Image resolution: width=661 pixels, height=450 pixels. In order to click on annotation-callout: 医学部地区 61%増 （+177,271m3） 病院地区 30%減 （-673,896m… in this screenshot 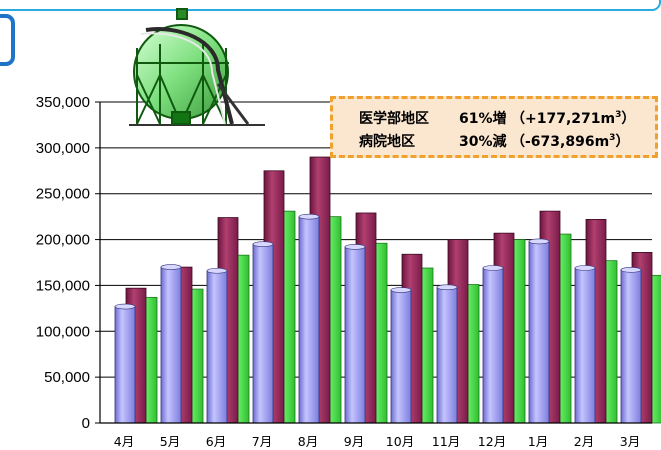, I will do `click(494, 127)`.